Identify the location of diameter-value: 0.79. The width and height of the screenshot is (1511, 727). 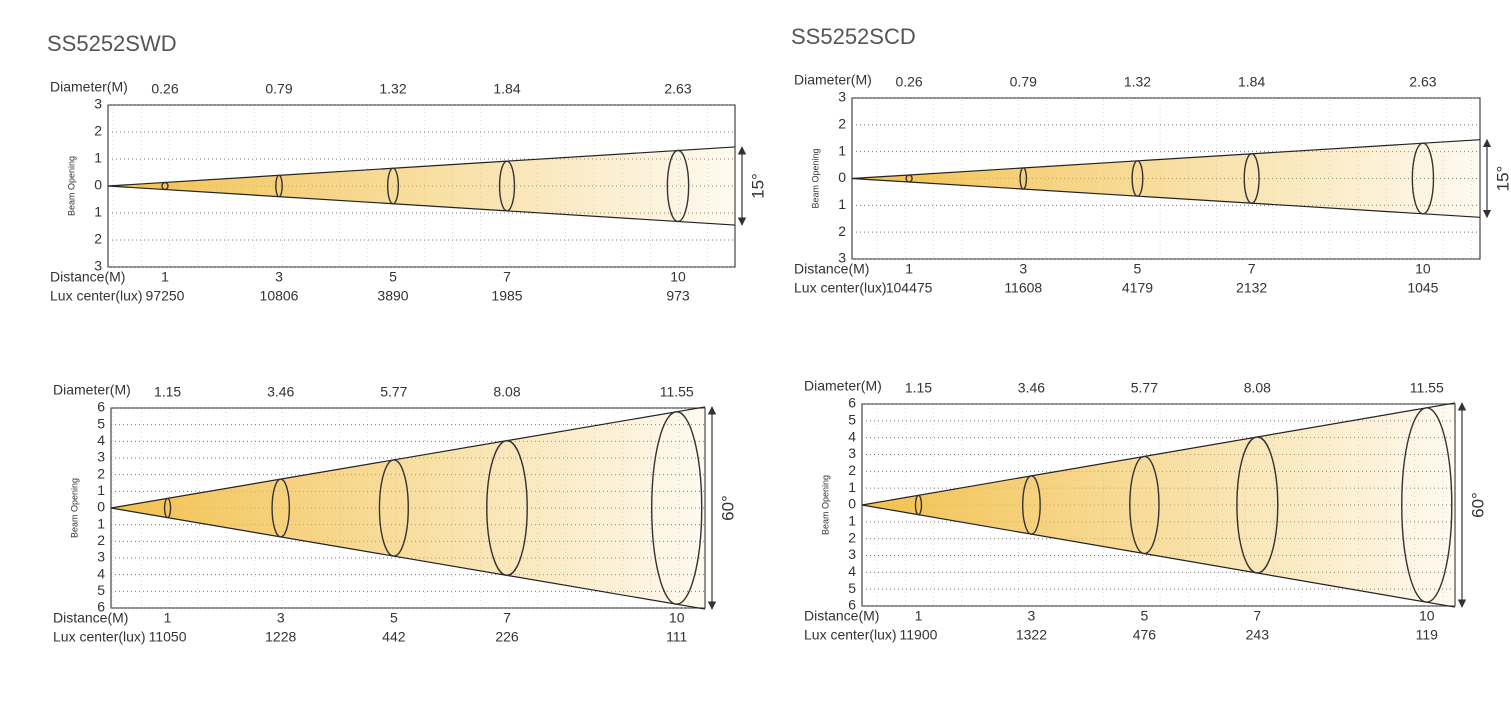
(1023, 82).